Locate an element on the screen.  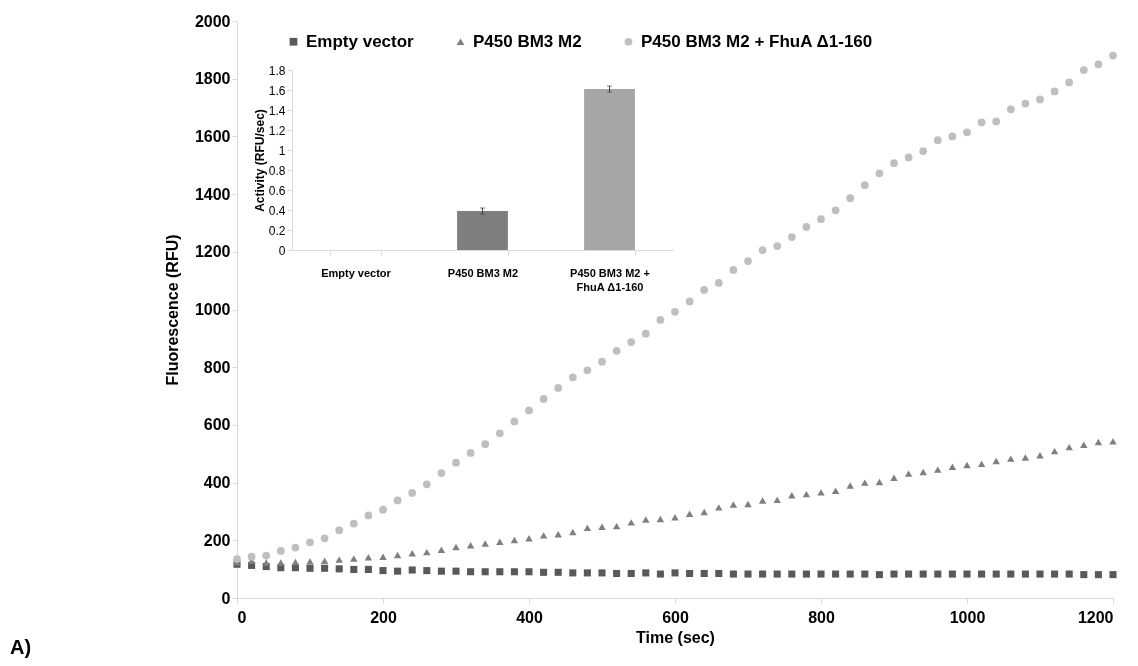
y-tick-label: 400 is located at coordinates (217, 483).